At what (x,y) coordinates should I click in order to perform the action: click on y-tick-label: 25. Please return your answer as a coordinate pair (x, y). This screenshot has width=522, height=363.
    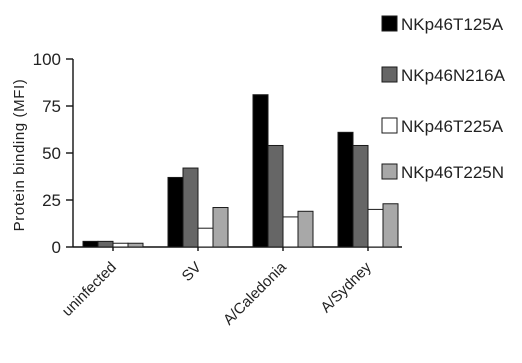
    Looking at the image, I should click on (51, 200).